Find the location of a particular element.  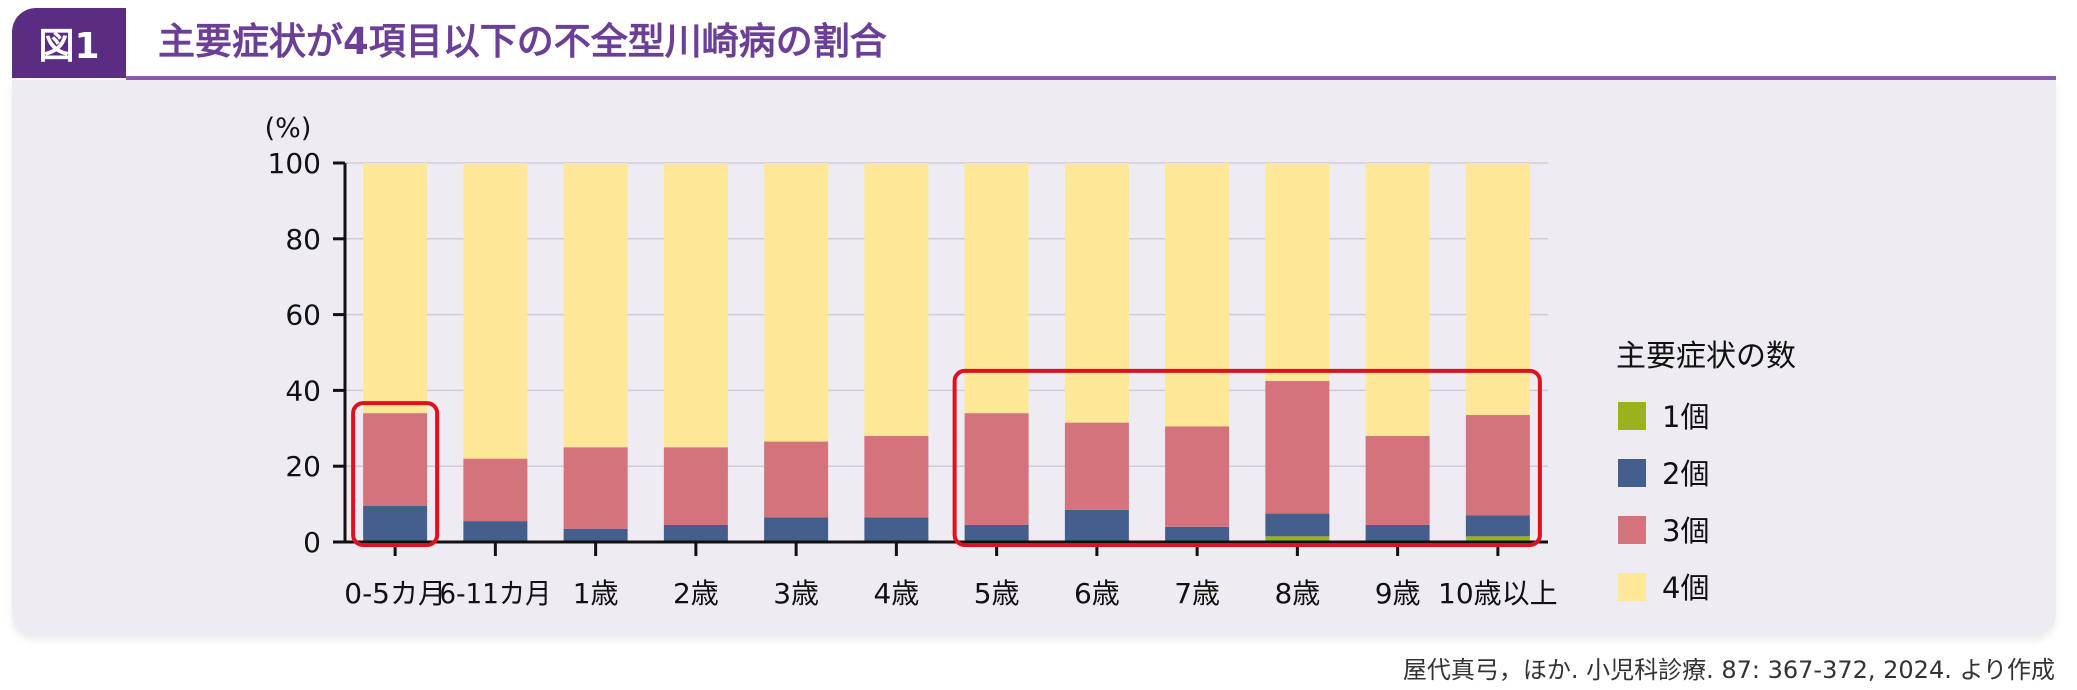

figure-label-badge: 図1 is located at coordinates (69, 43).